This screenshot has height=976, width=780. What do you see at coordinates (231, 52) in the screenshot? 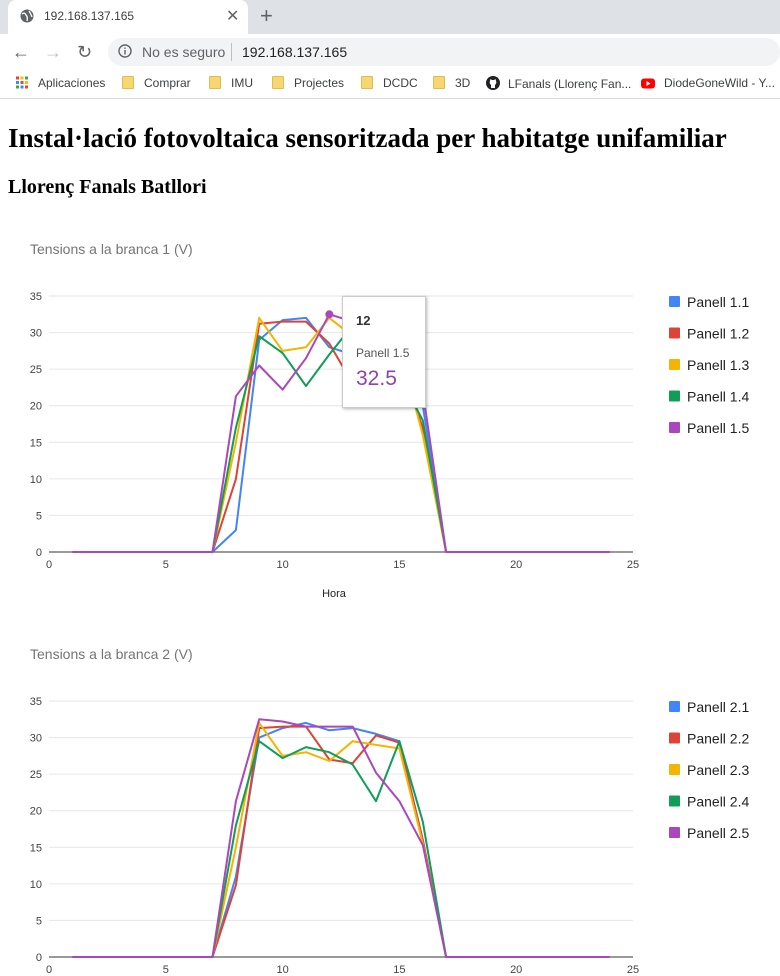
I see `omnibox-separator` at bounding box center [231, 52].